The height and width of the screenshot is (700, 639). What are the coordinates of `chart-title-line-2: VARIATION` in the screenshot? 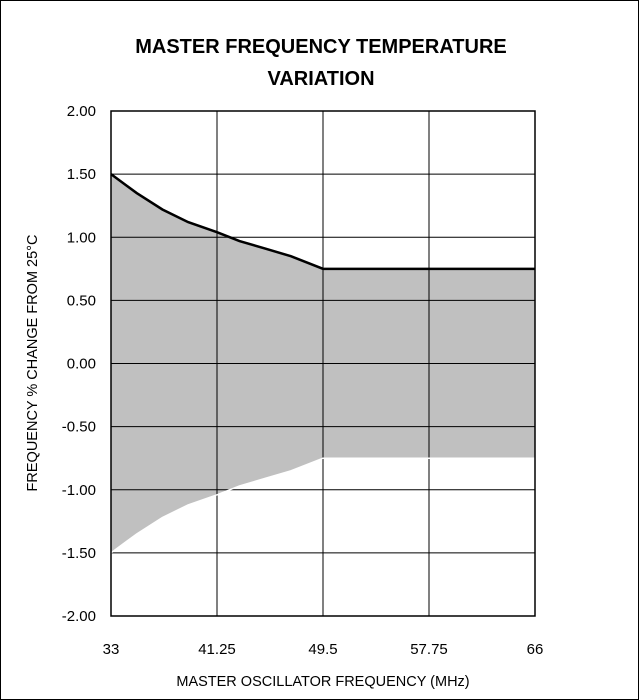 It's located at (320, 79).